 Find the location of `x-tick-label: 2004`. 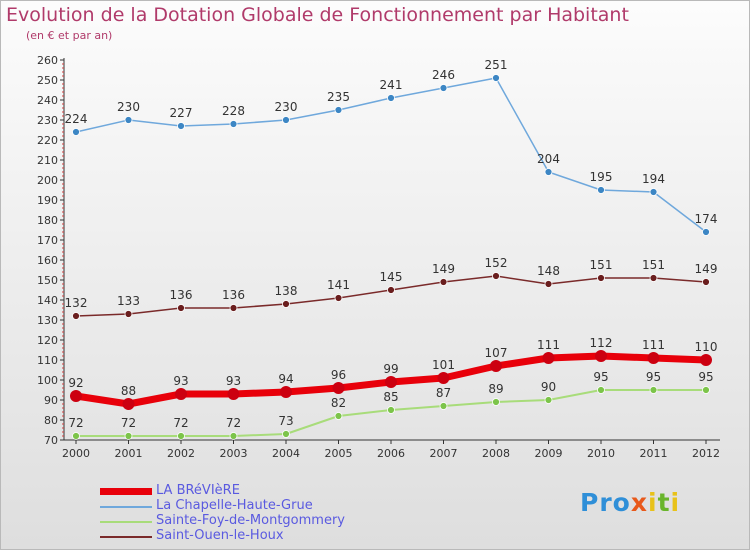

x-tick-label: 2004 is located at coordinates (286, 453).